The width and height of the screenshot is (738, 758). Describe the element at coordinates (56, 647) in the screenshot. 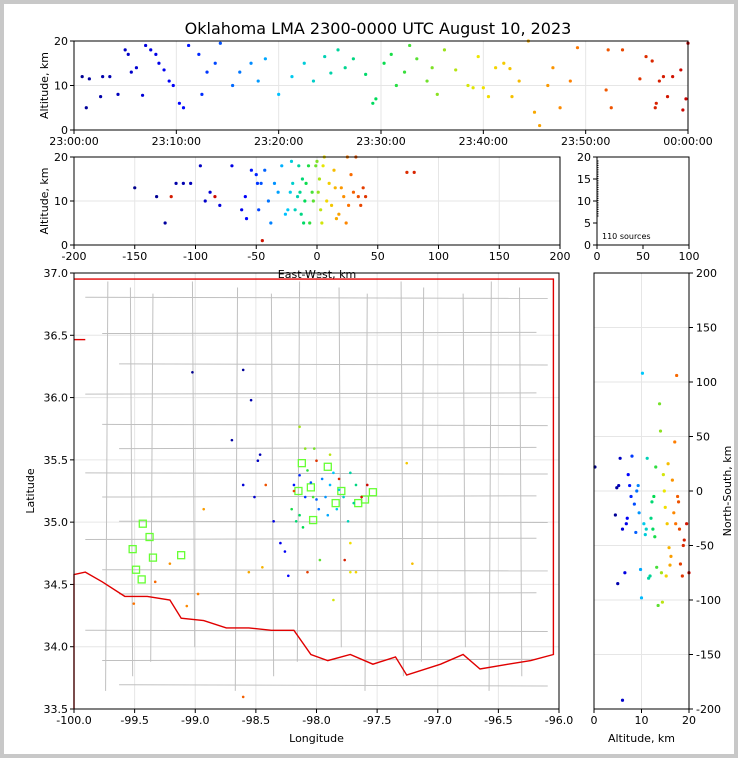

I see `y-tick-label: 34.0` at that location.